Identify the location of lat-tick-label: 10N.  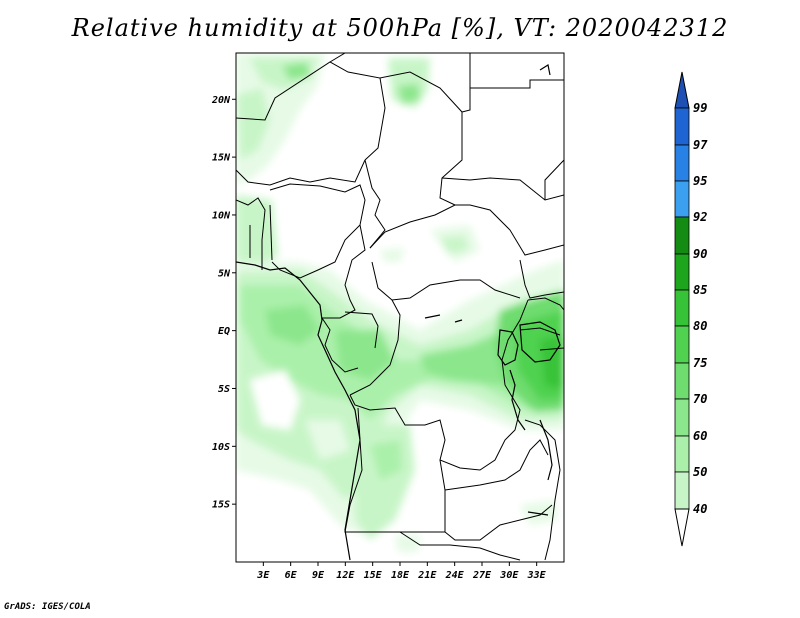
(221, 215).